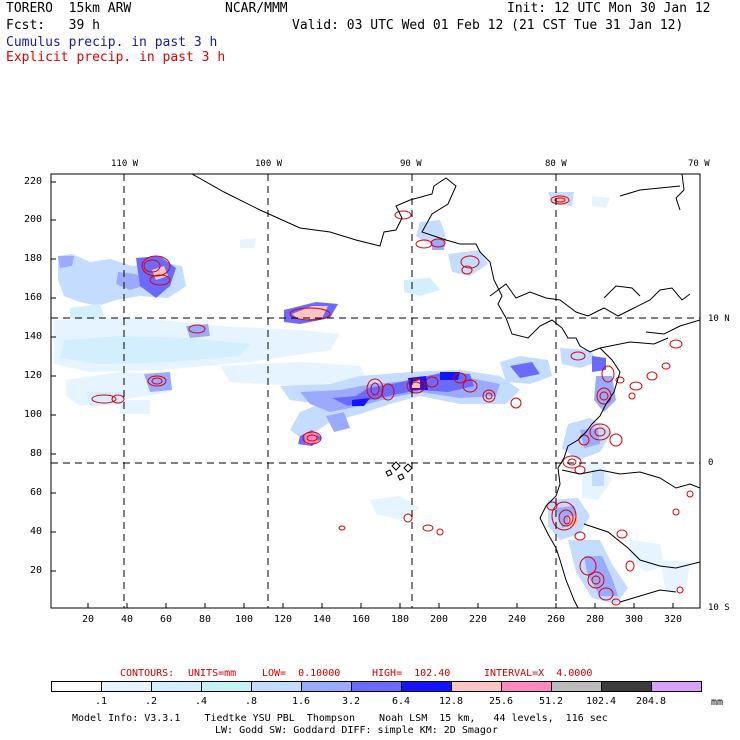 The height and width of the screenshot is (740, 740). What do you see at coordinates (166, 619) in the screenshot?
I see `x-tick-label: 60` at bounding box center [166, 619].